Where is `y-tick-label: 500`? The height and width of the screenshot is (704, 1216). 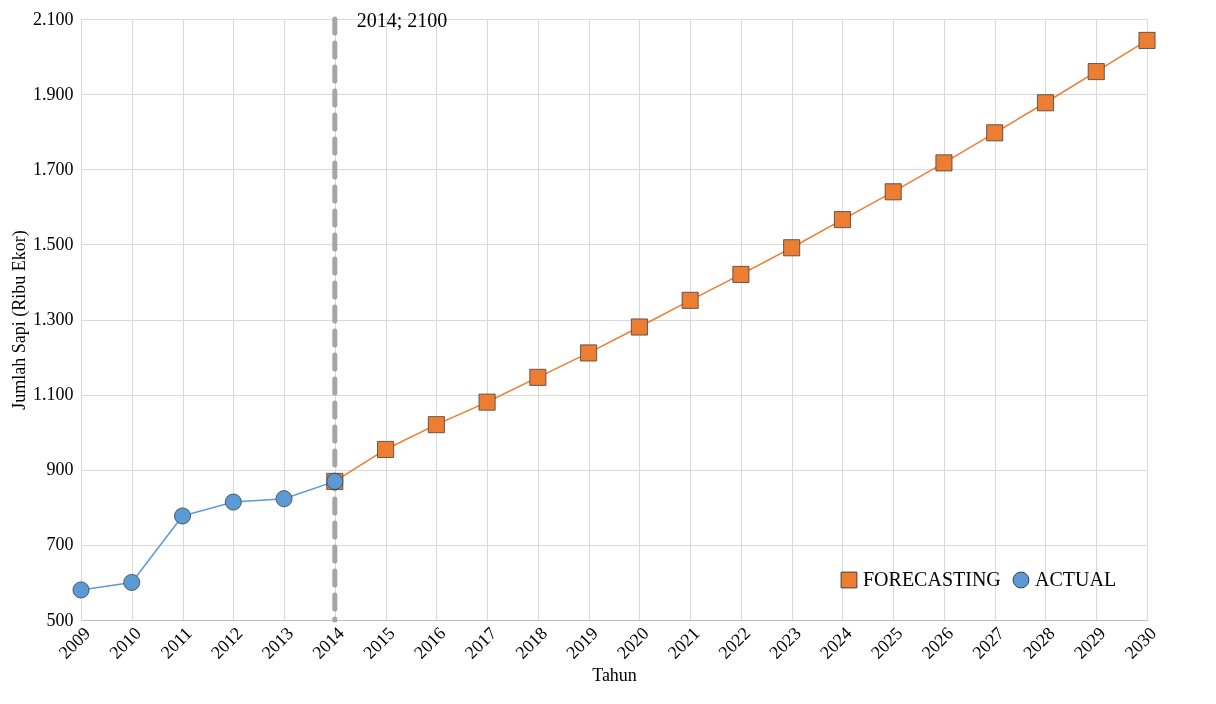 y-tick-label: 500 is located at coordinates (60, 619).